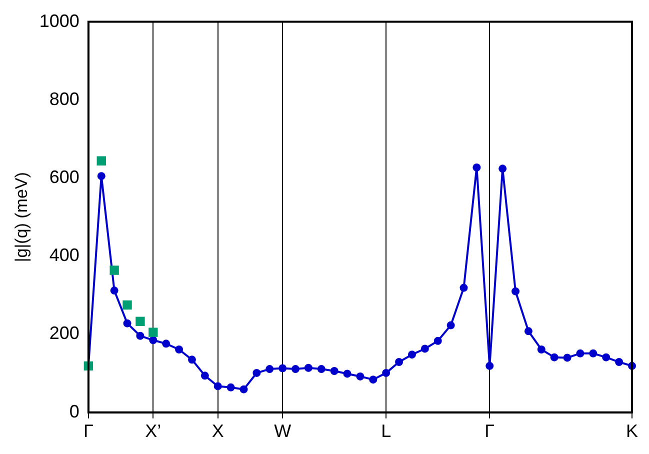 This screenshot has height=454, width=649. Describe the element at coordinates (64, 333) in the screenshot. I see `y-tick-label: 200` at that location.